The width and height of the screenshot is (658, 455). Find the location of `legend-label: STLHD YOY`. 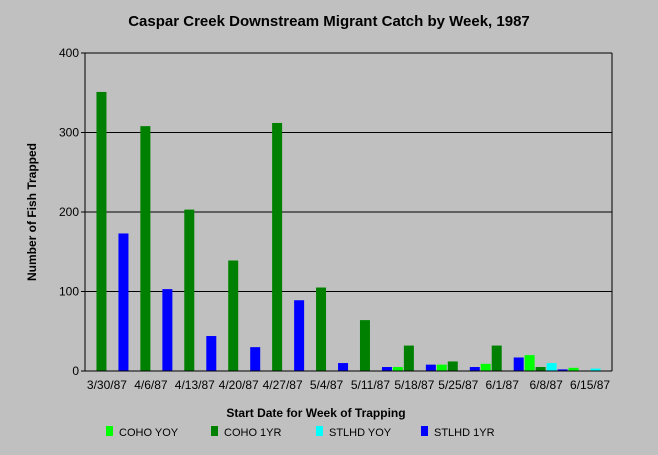

legend-label: STLHD YOY is located at coordinates (360, 433).